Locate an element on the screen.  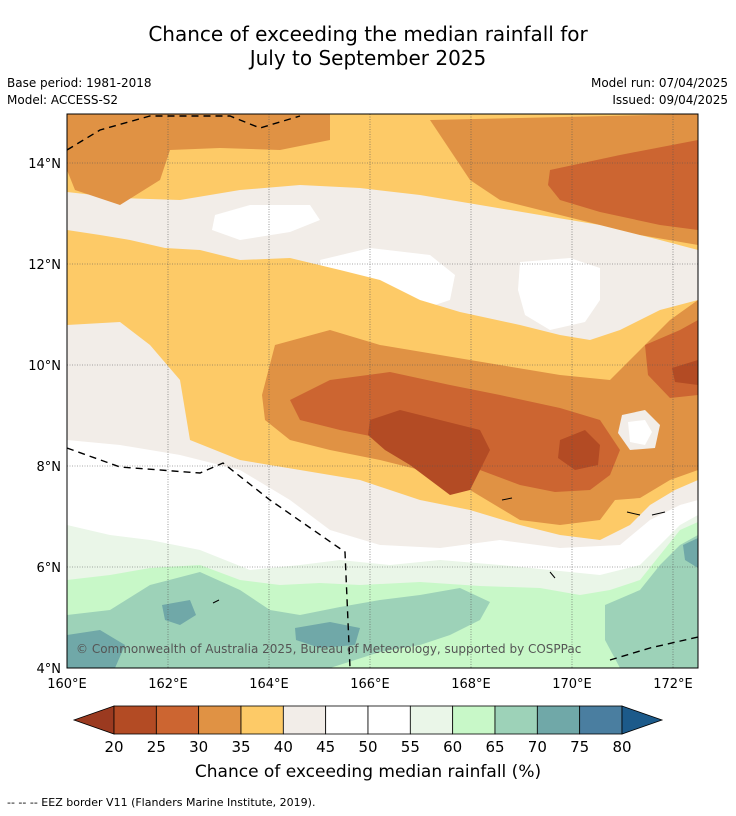
colorbar-arrow-low is located at coordinates (93, 720).